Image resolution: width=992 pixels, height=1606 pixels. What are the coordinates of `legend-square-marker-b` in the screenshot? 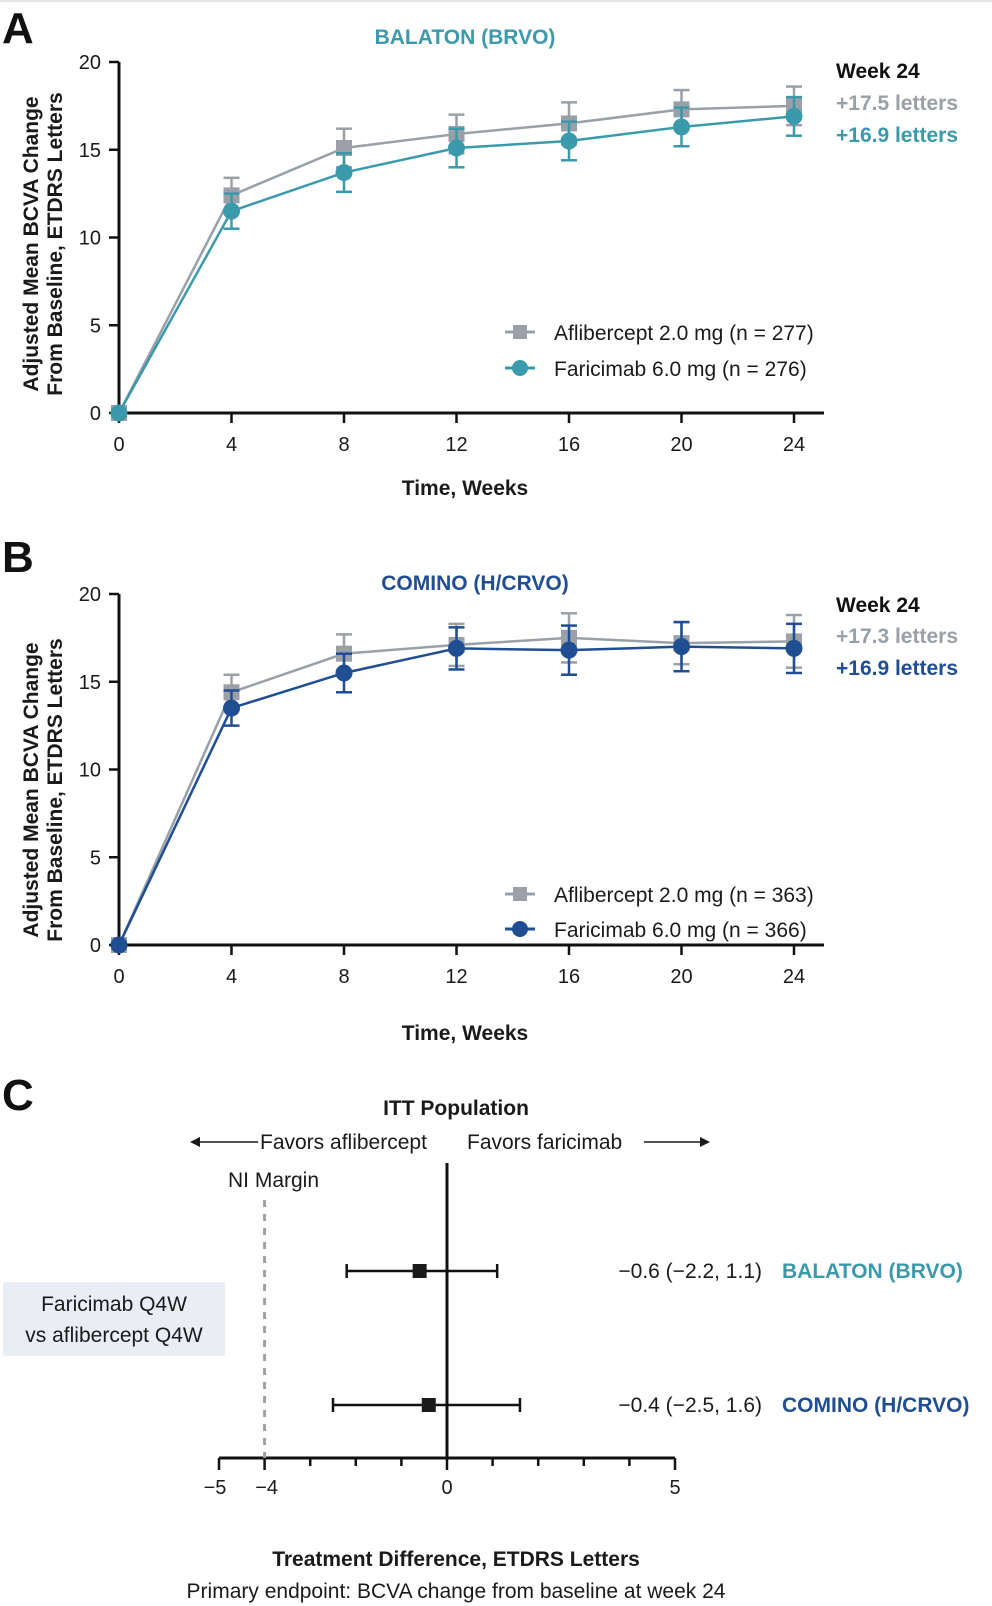 It's located at (520, 894).